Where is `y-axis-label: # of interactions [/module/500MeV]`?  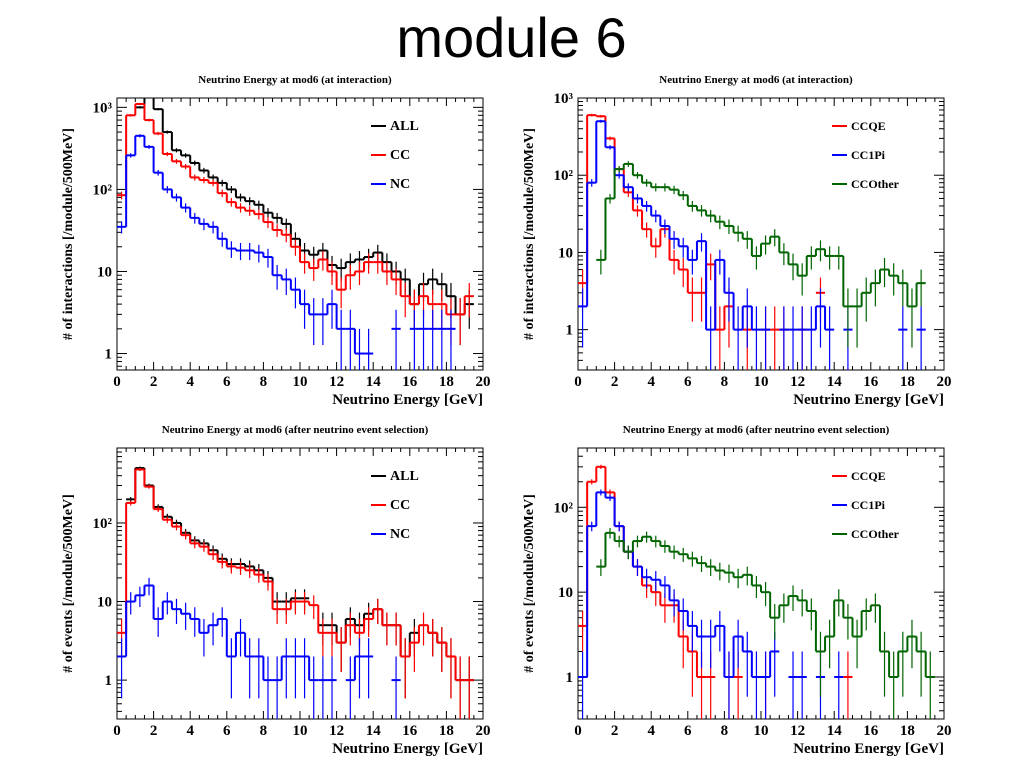
y-axis-label: # of interactions [/module/500MeV] is located at coordinates (68, 234).